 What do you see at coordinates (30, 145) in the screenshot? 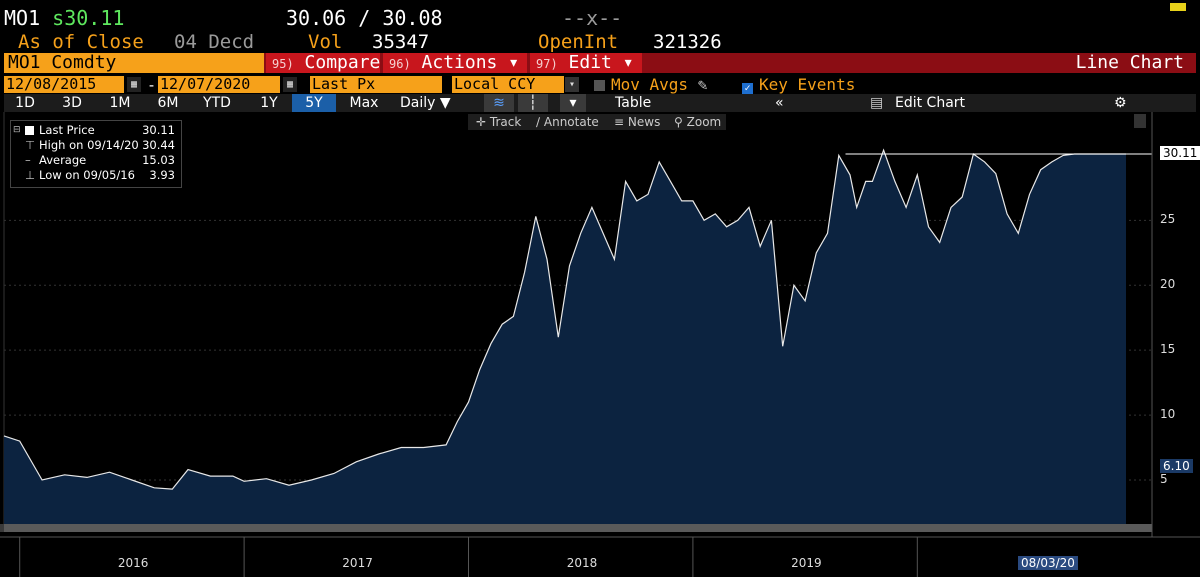
I see `high-marker-icon: ⊤` at bounding box center [30, 145].